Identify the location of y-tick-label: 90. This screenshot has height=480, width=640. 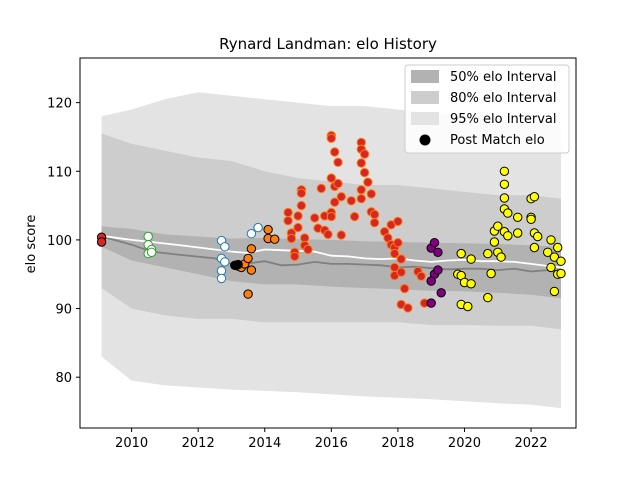
(63, 310).